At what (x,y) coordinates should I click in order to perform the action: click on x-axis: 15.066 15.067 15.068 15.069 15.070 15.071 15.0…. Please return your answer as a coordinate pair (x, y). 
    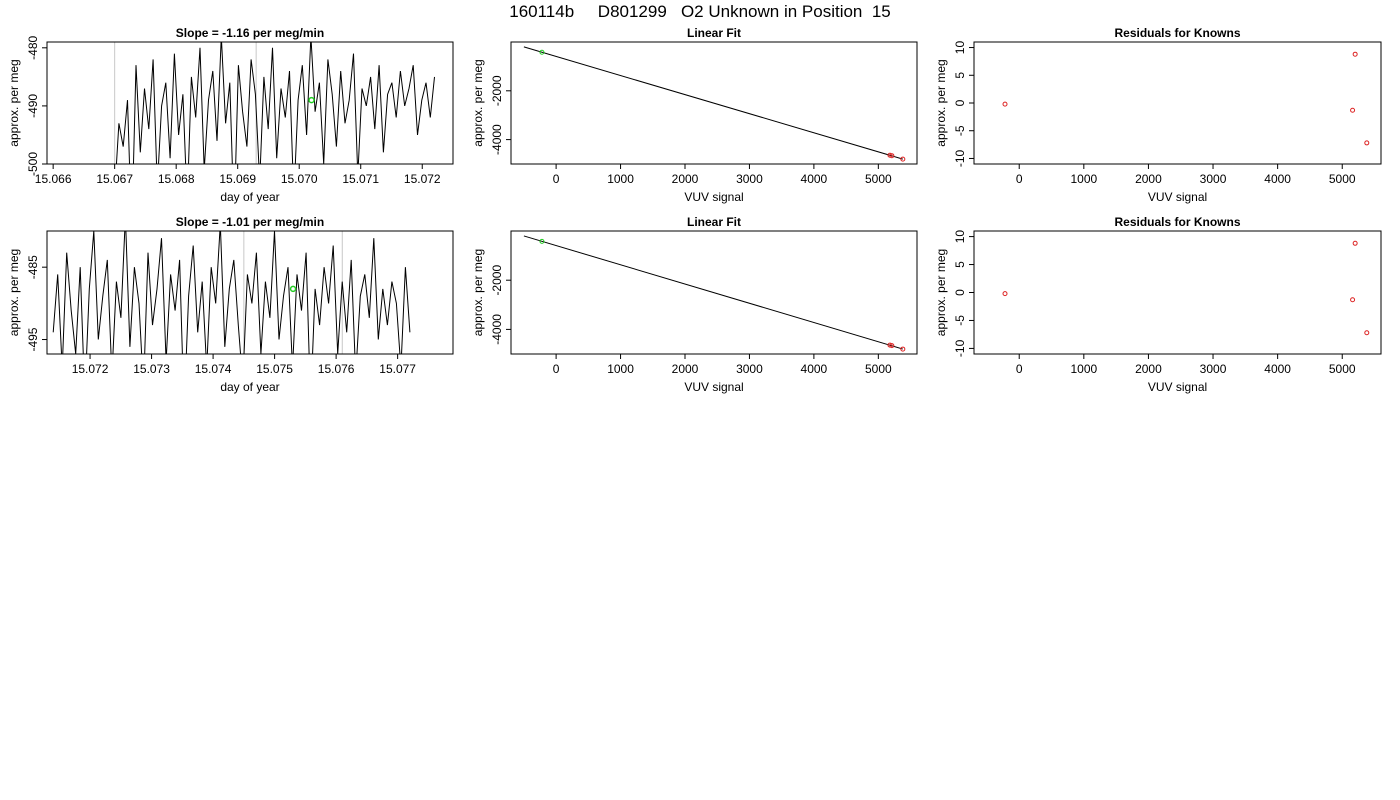
    Looking at the image, I should click on (238, 175).